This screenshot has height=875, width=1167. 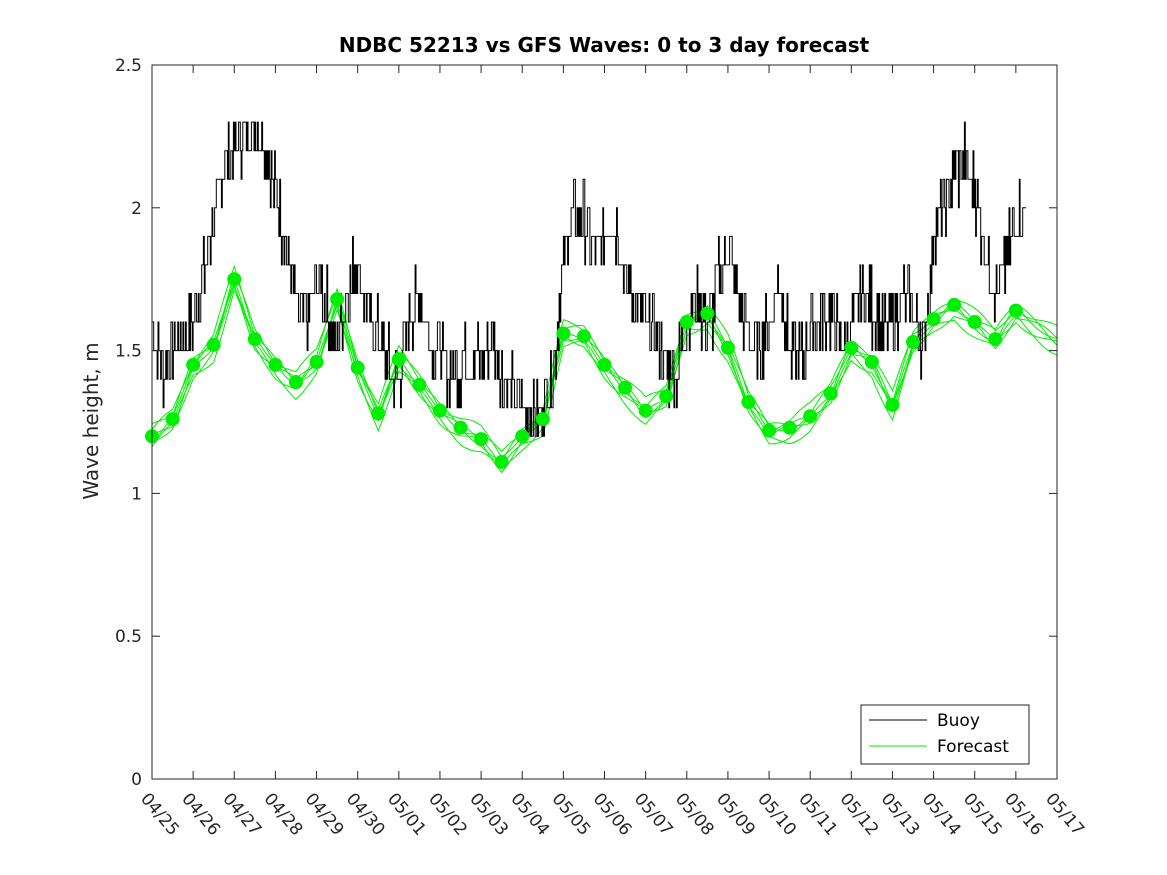 What do you see at coordinates (128, 352) in the screenshot?
I see `y-tick-label: 1.5` at bounding box center [128, 352].